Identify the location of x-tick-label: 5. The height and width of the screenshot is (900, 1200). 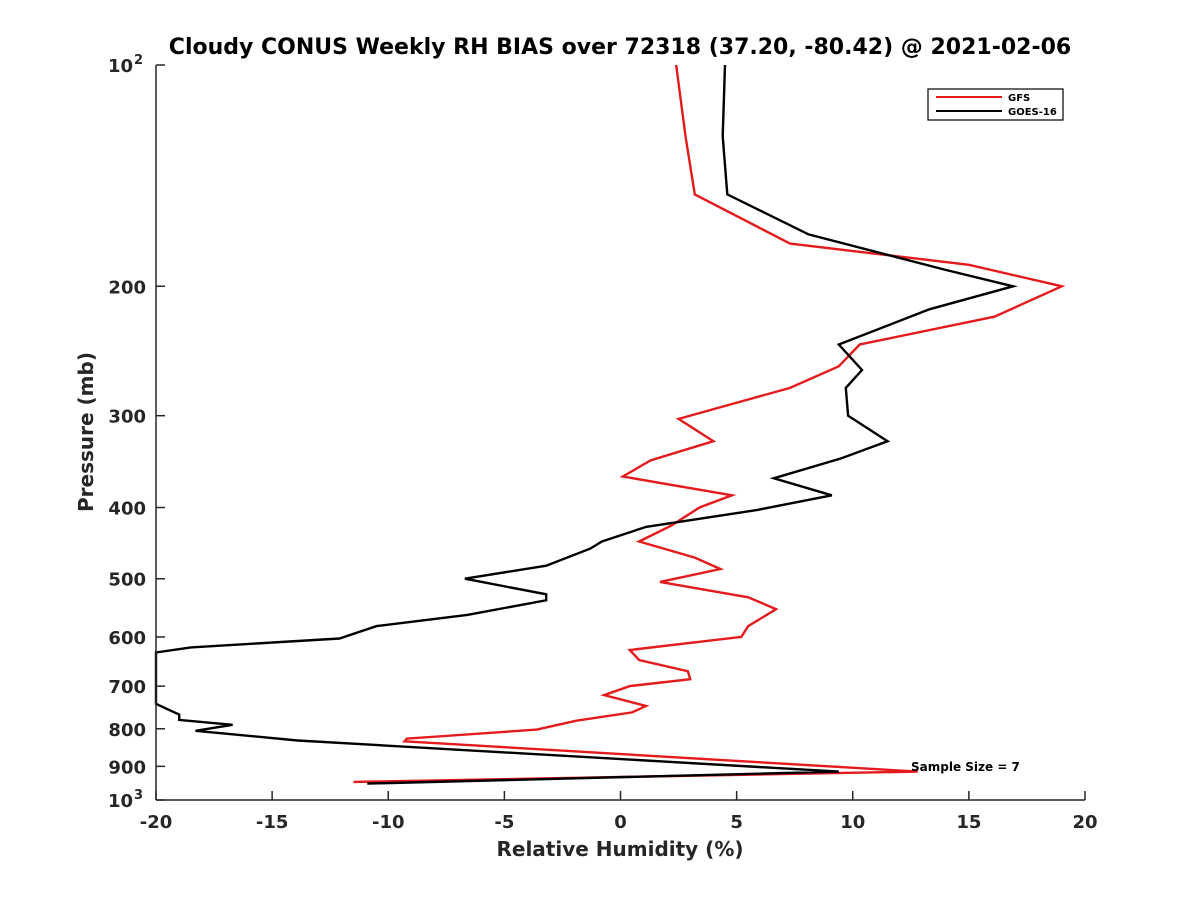
(736, 822).